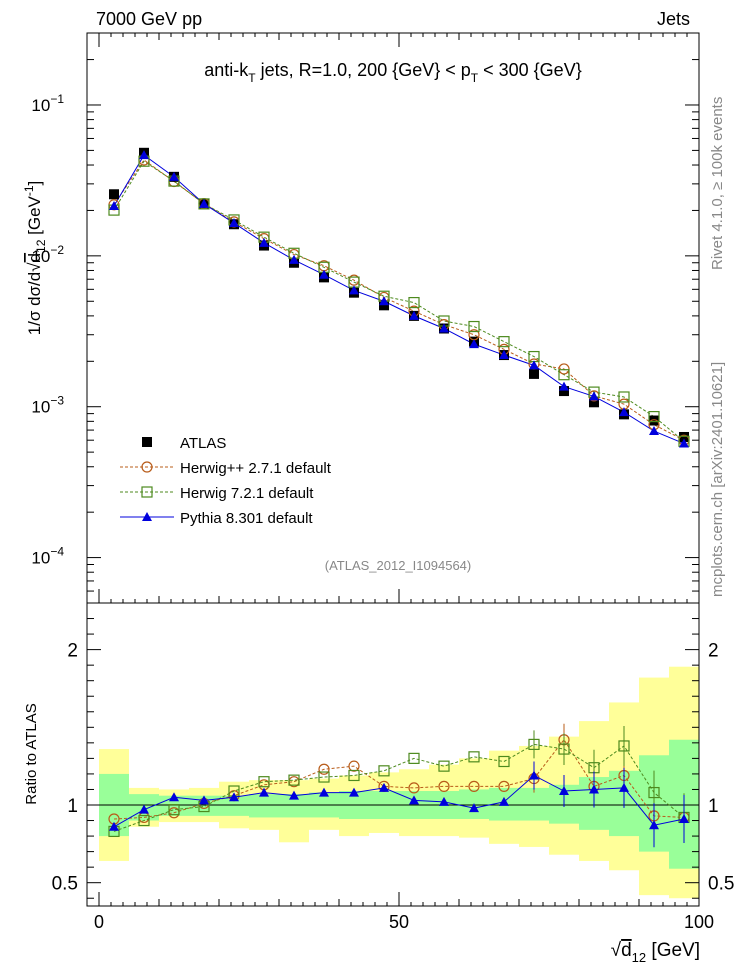 Image resolution: width=746 pixels, height=972 pixels. What do you see at coordinates (398, 565) in the screenshot?
I see `analysis-label: (ATLAS_2012_I1094564)` at bounding box center [398, 565].